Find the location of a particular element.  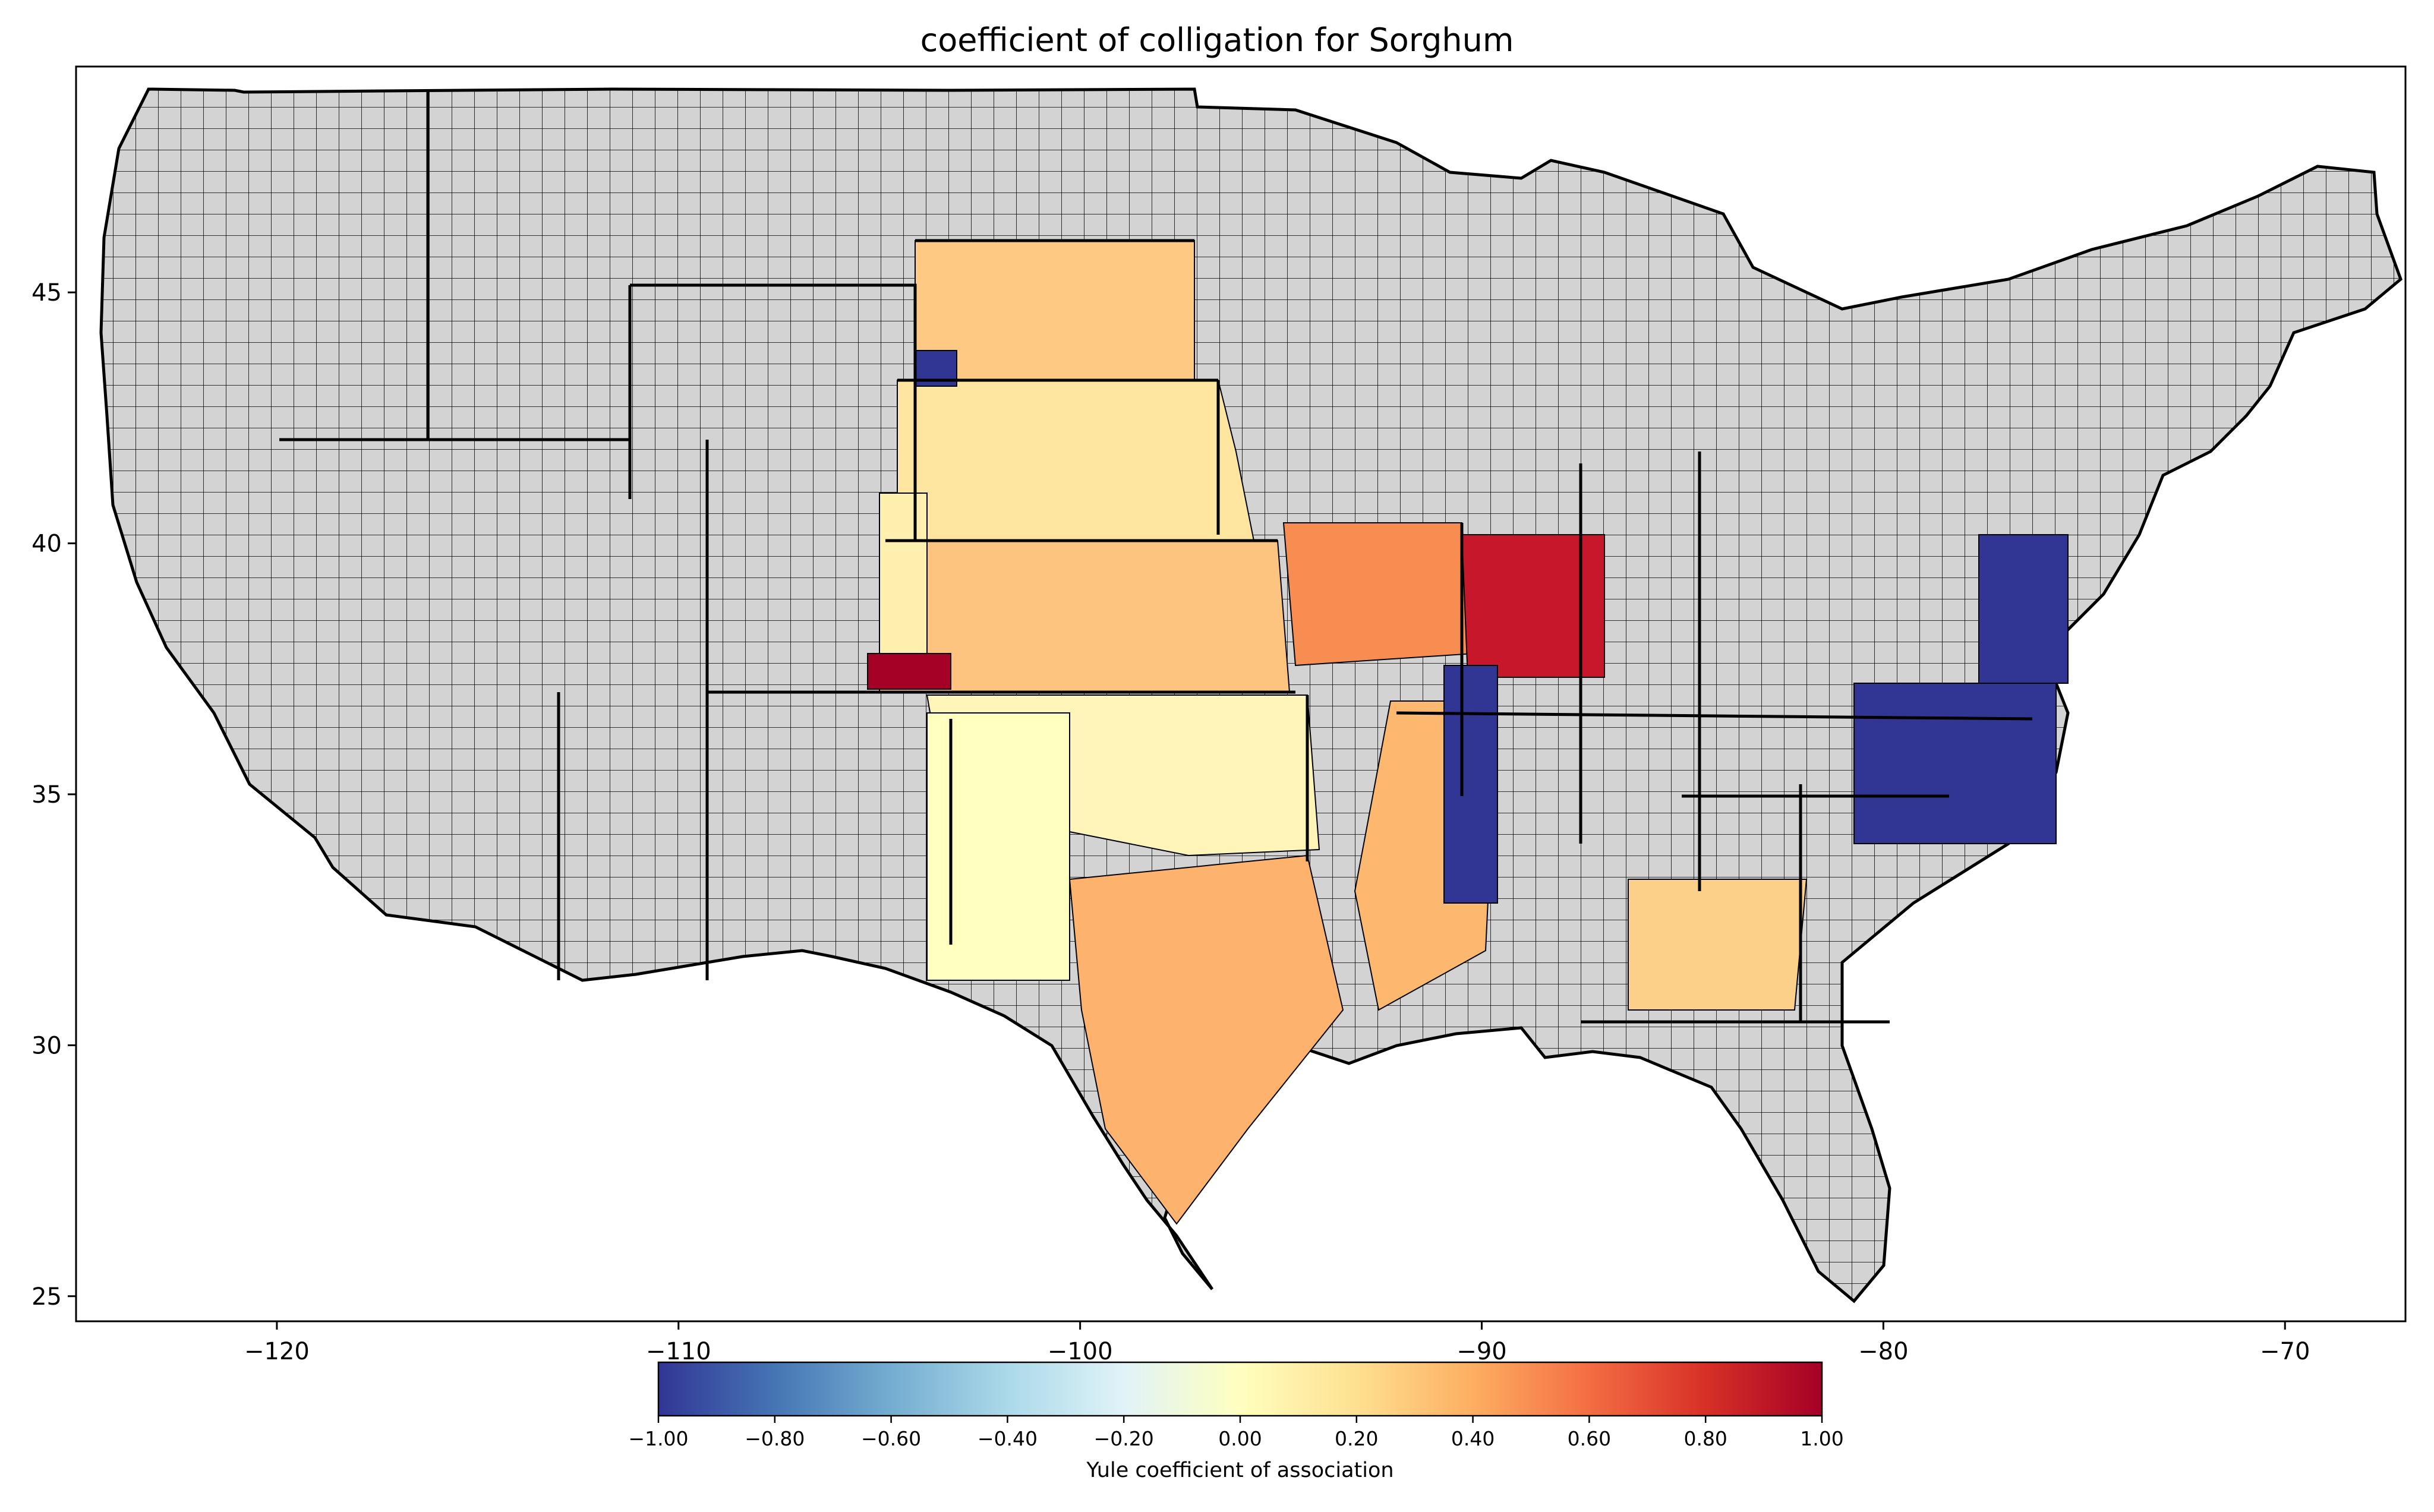

x-tick-label: −70 is located at coordinates (2285, 1351).